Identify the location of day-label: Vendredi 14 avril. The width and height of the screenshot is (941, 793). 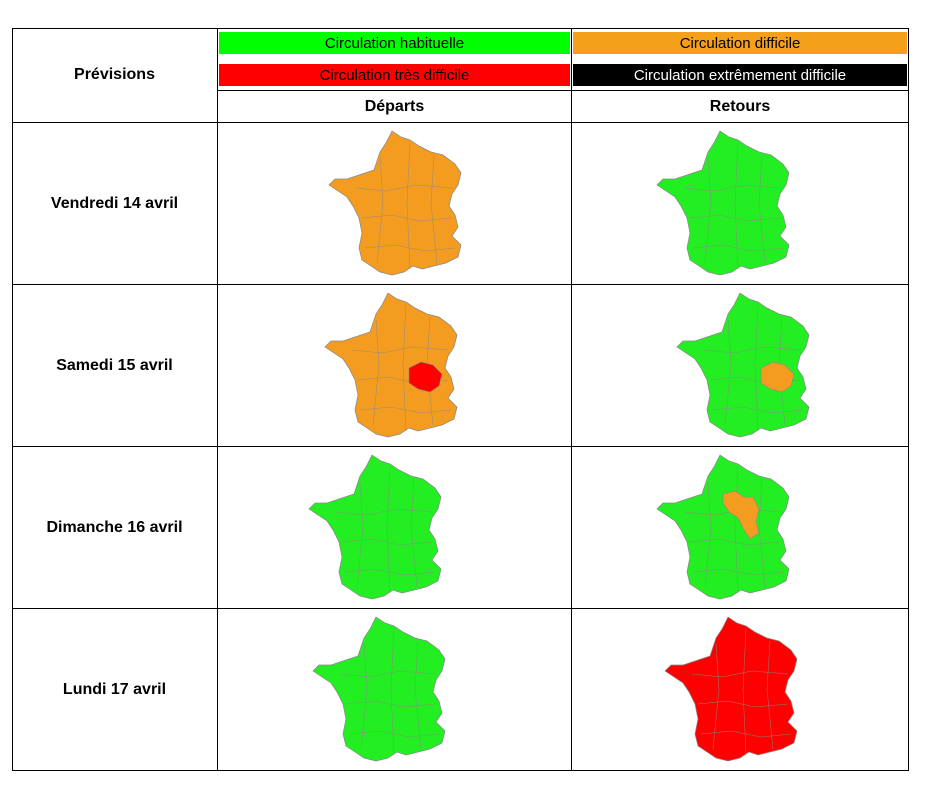
(114, 203).